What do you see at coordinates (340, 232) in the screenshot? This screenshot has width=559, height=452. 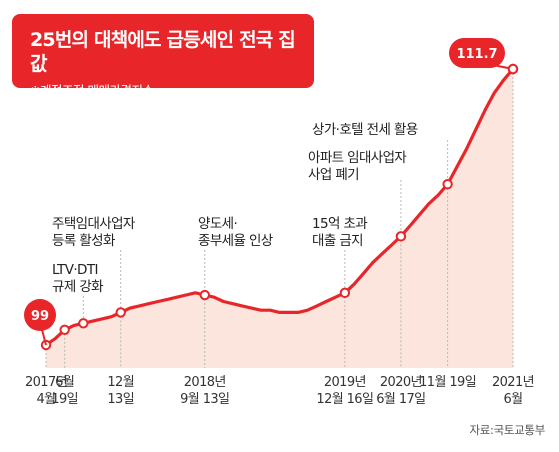 I see `annotation-label: 15억 초과 대출 금지` at bounding box center [340, 232].